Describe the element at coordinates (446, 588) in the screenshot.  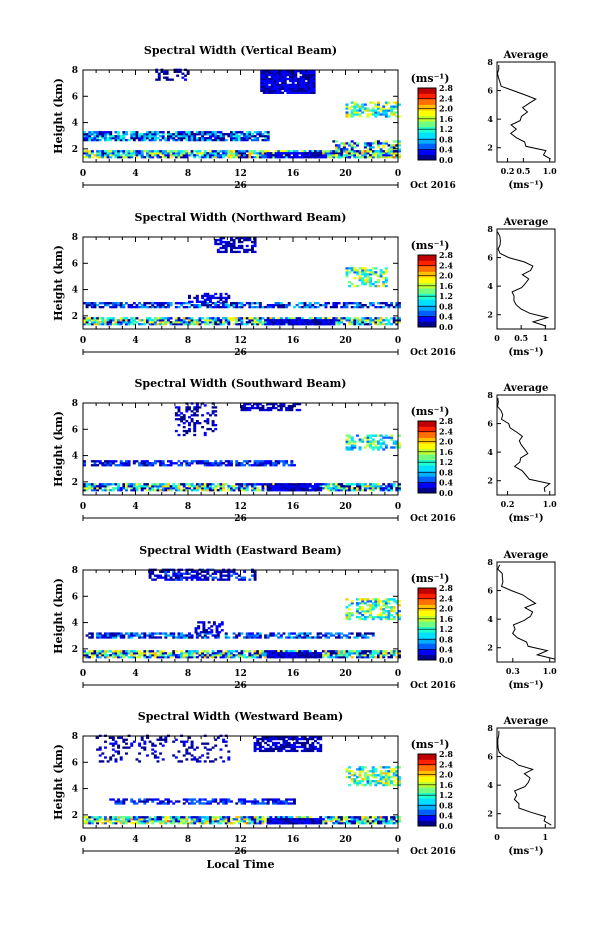
I see `colorbar-tick-label: 2.8` at that location.